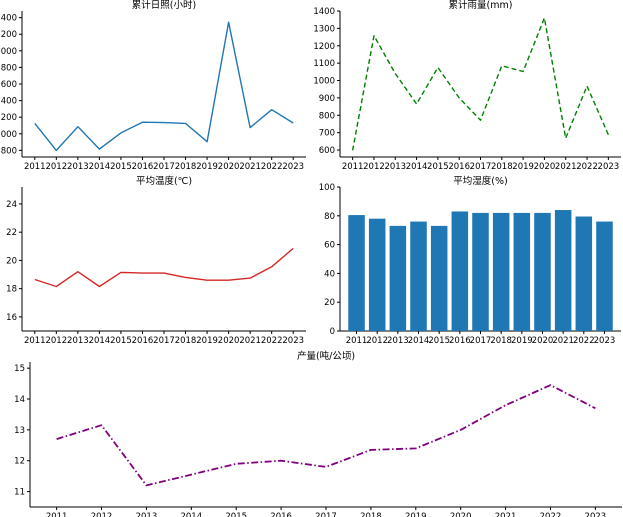 Image resolution: width=623 pixels, height=517 pixels. I want to click on bar-2017, so click(480, 271).